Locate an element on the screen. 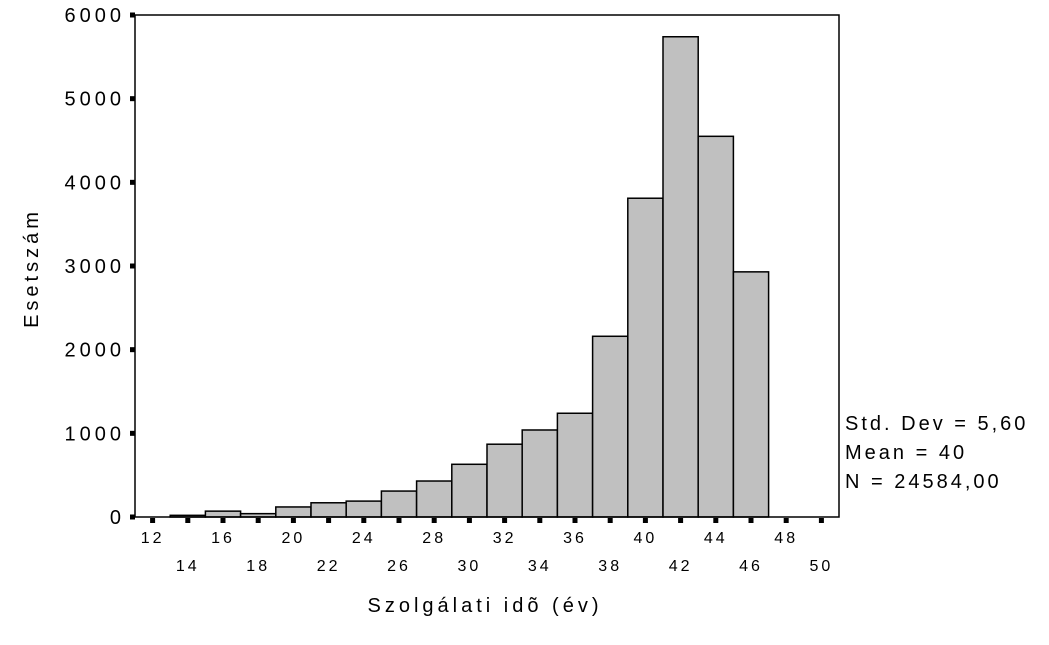 The width and height of the screenshot is (1049, 645). x-axis: 12 16 20 24 28 32 36 40 44 48 14 18 22 26 30 34 38 42 46 50 is located at coordinates (487, 546).